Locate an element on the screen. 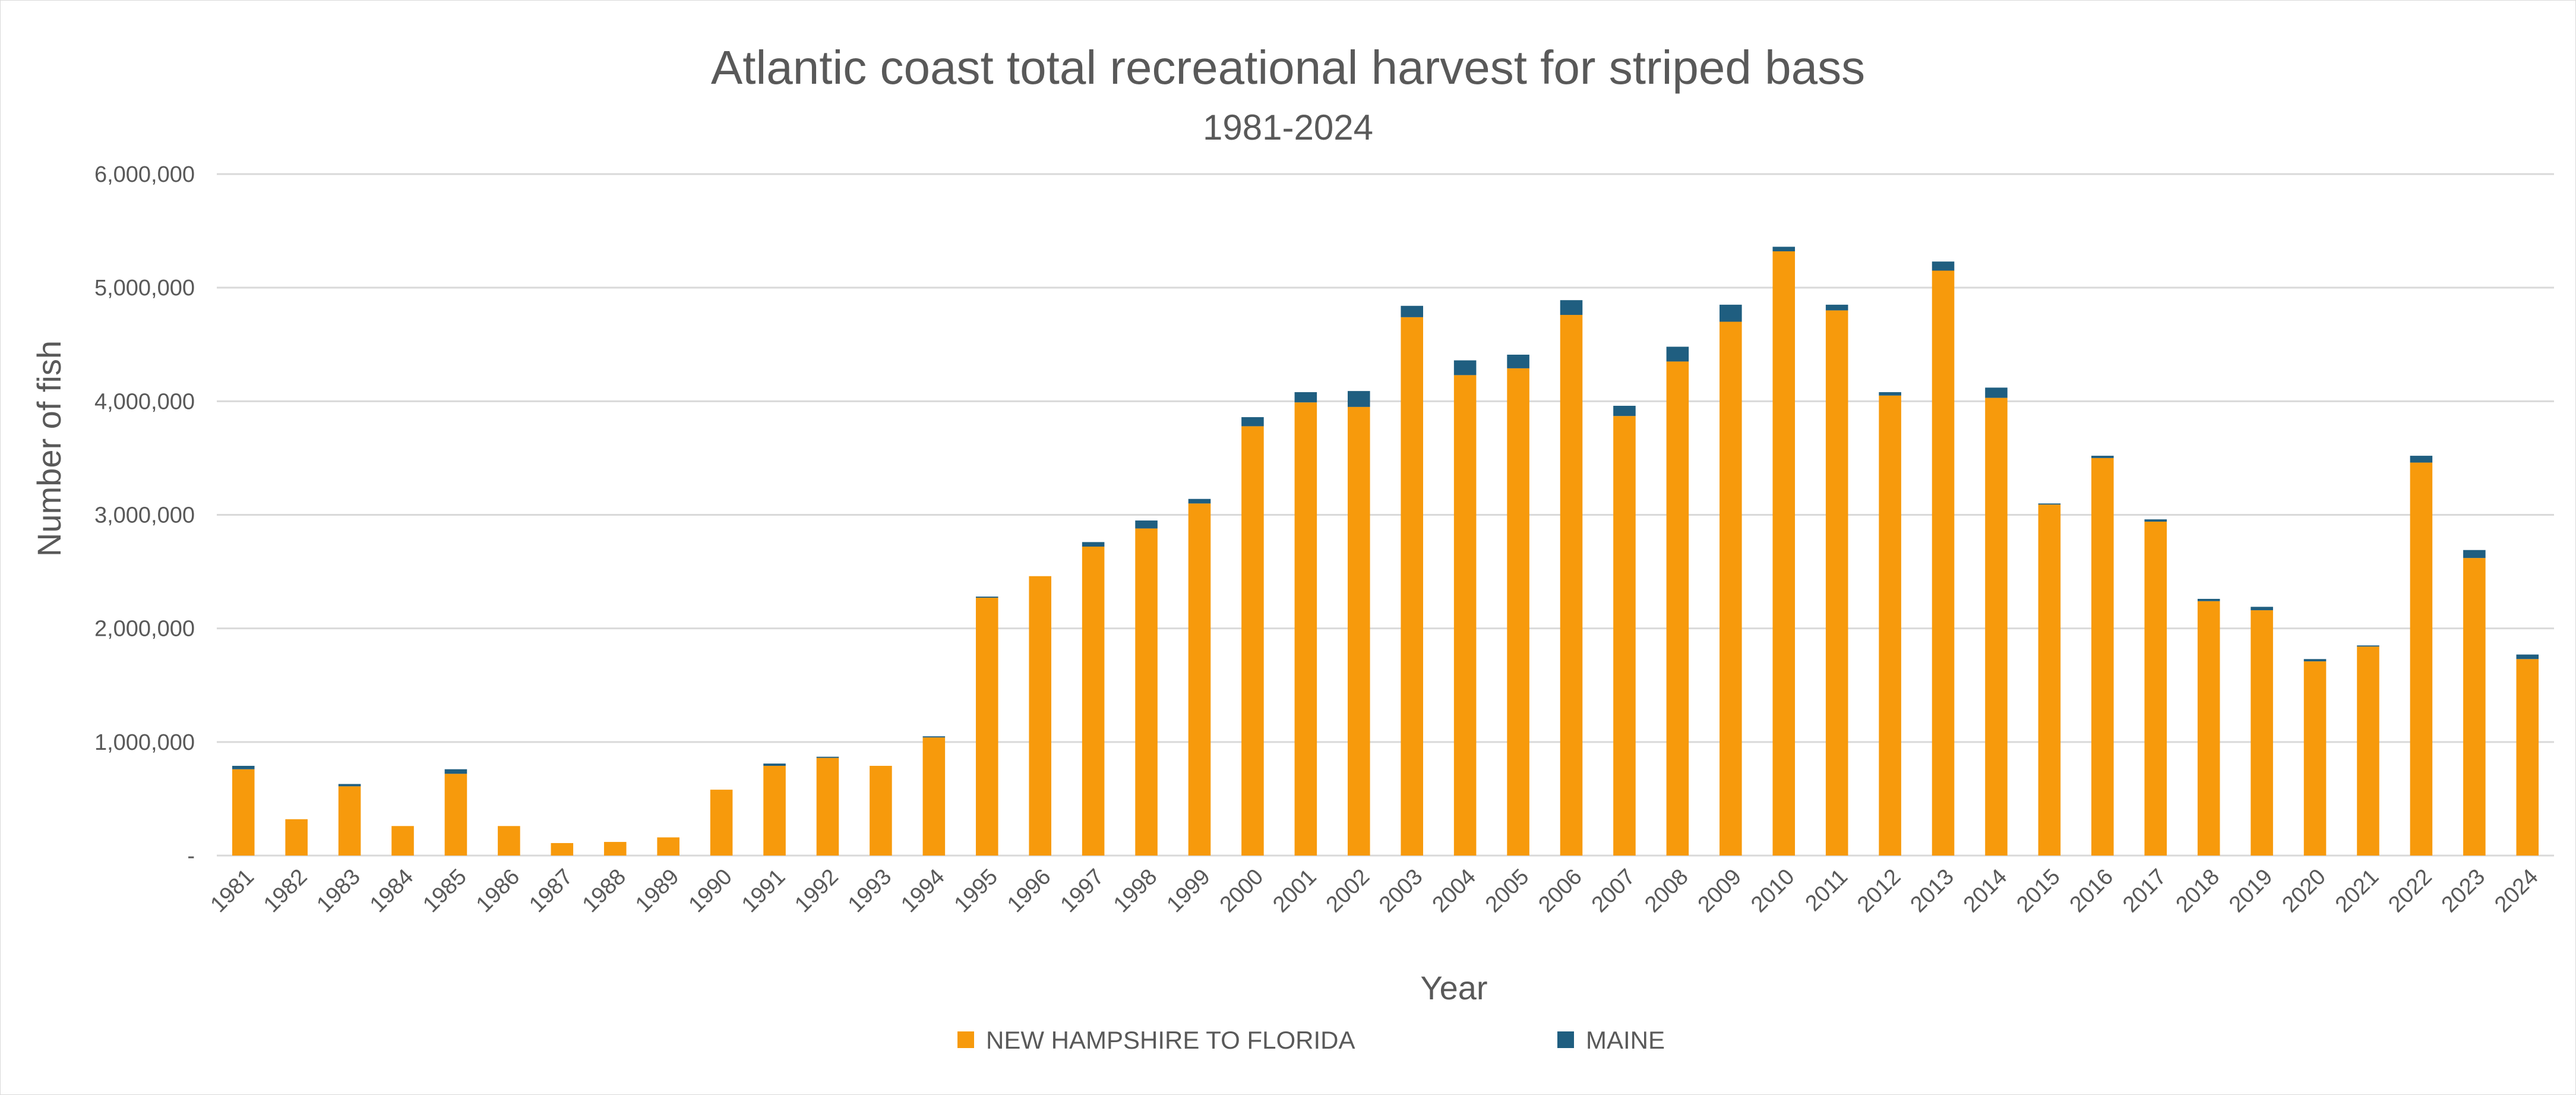 Image resolution: width=2576 pixels, height=1095 pixels. x-tick-label: 2005 is located at coordinates (1507, 890).